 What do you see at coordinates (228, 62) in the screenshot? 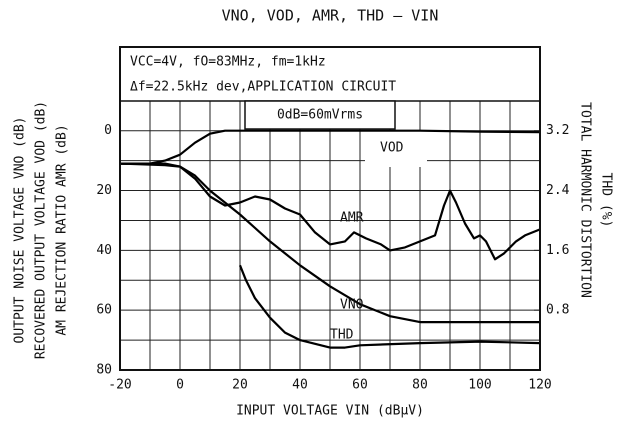
I see `annotation: VCC=4V, fO=83MHz, fm=1kHz` at bounding box center [228, 62].